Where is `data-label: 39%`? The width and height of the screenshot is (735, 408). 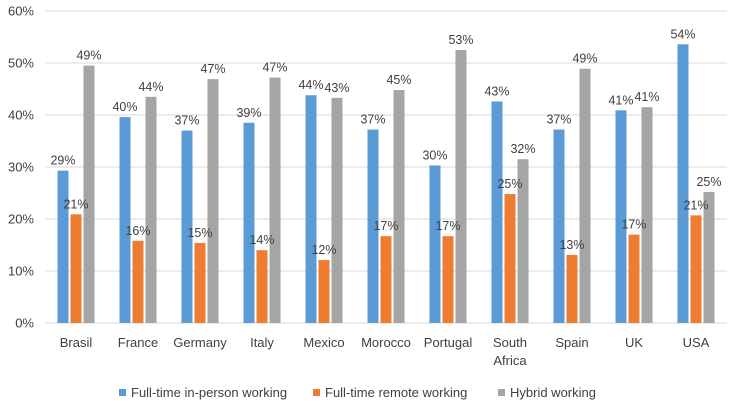 data-label: 39% is located at coordinates (248, 113).